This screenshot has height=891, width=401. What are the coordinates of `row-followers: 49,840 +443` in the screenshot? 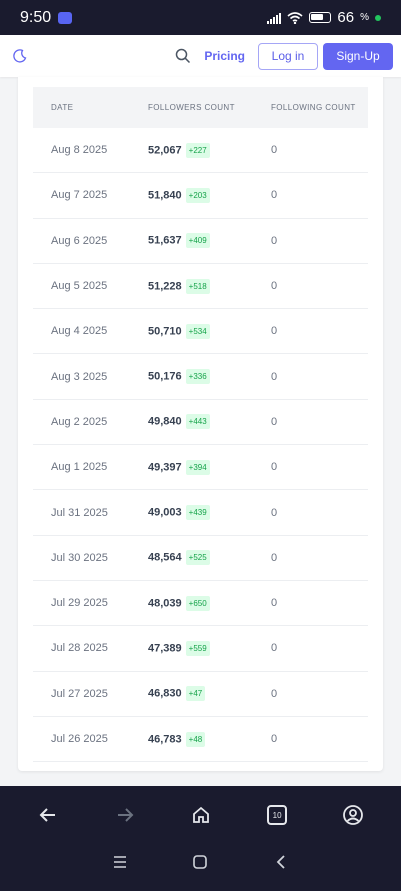 It's located at (209, 422).